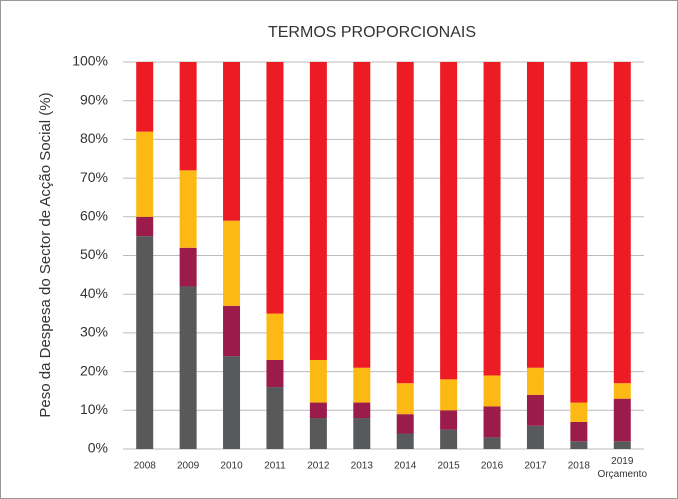  I want to click on y-tick-label: 70%, so click(94, 177).